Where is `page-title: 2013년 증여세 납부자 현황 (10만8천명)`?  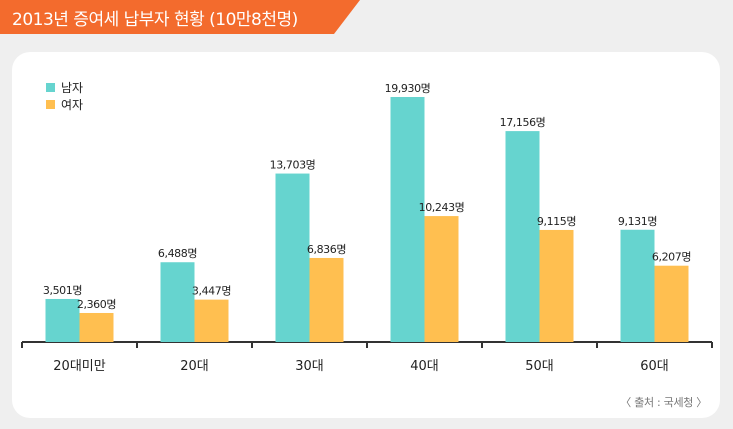 page-title: 2013년 증여세 납부자 현황 (10만8천명) is located at coordinates (155, 20).